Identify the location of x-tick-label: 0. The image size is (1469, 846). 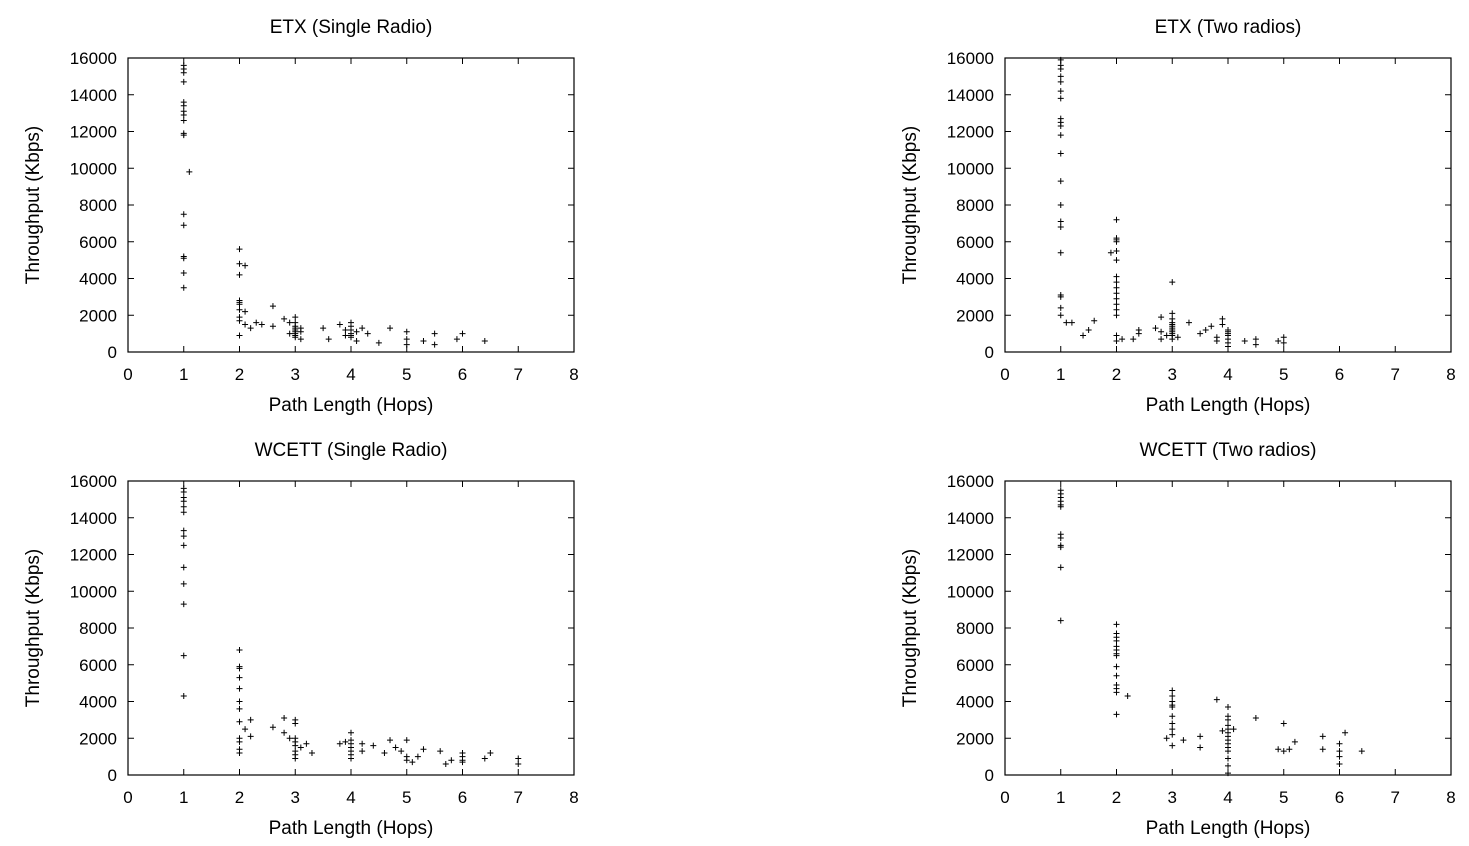
(1004, 374).